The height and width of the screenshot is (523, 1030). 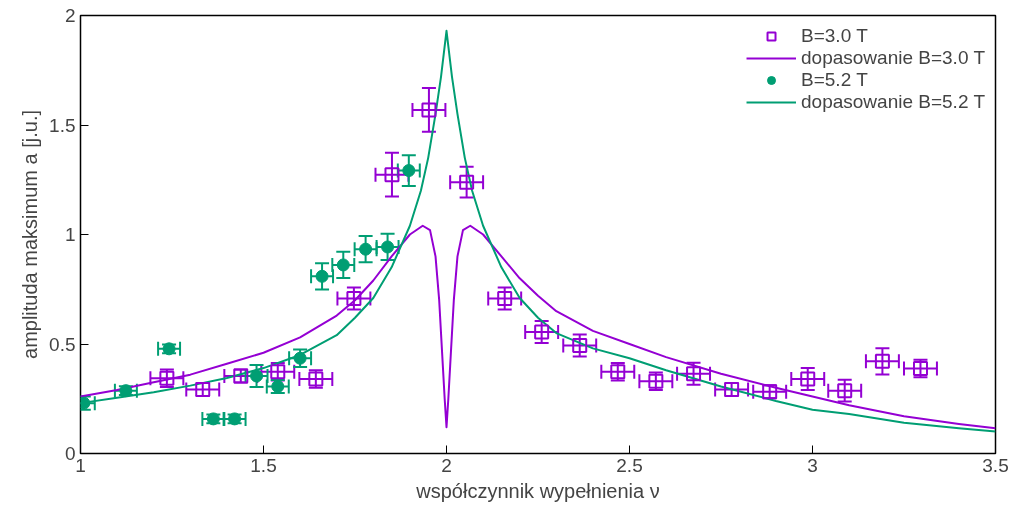 What do you see at coordinates (893, 102) in the screenshot?
I see `legend-label: dopasowanie B=5.2 T` at bounding box center [893, 102].